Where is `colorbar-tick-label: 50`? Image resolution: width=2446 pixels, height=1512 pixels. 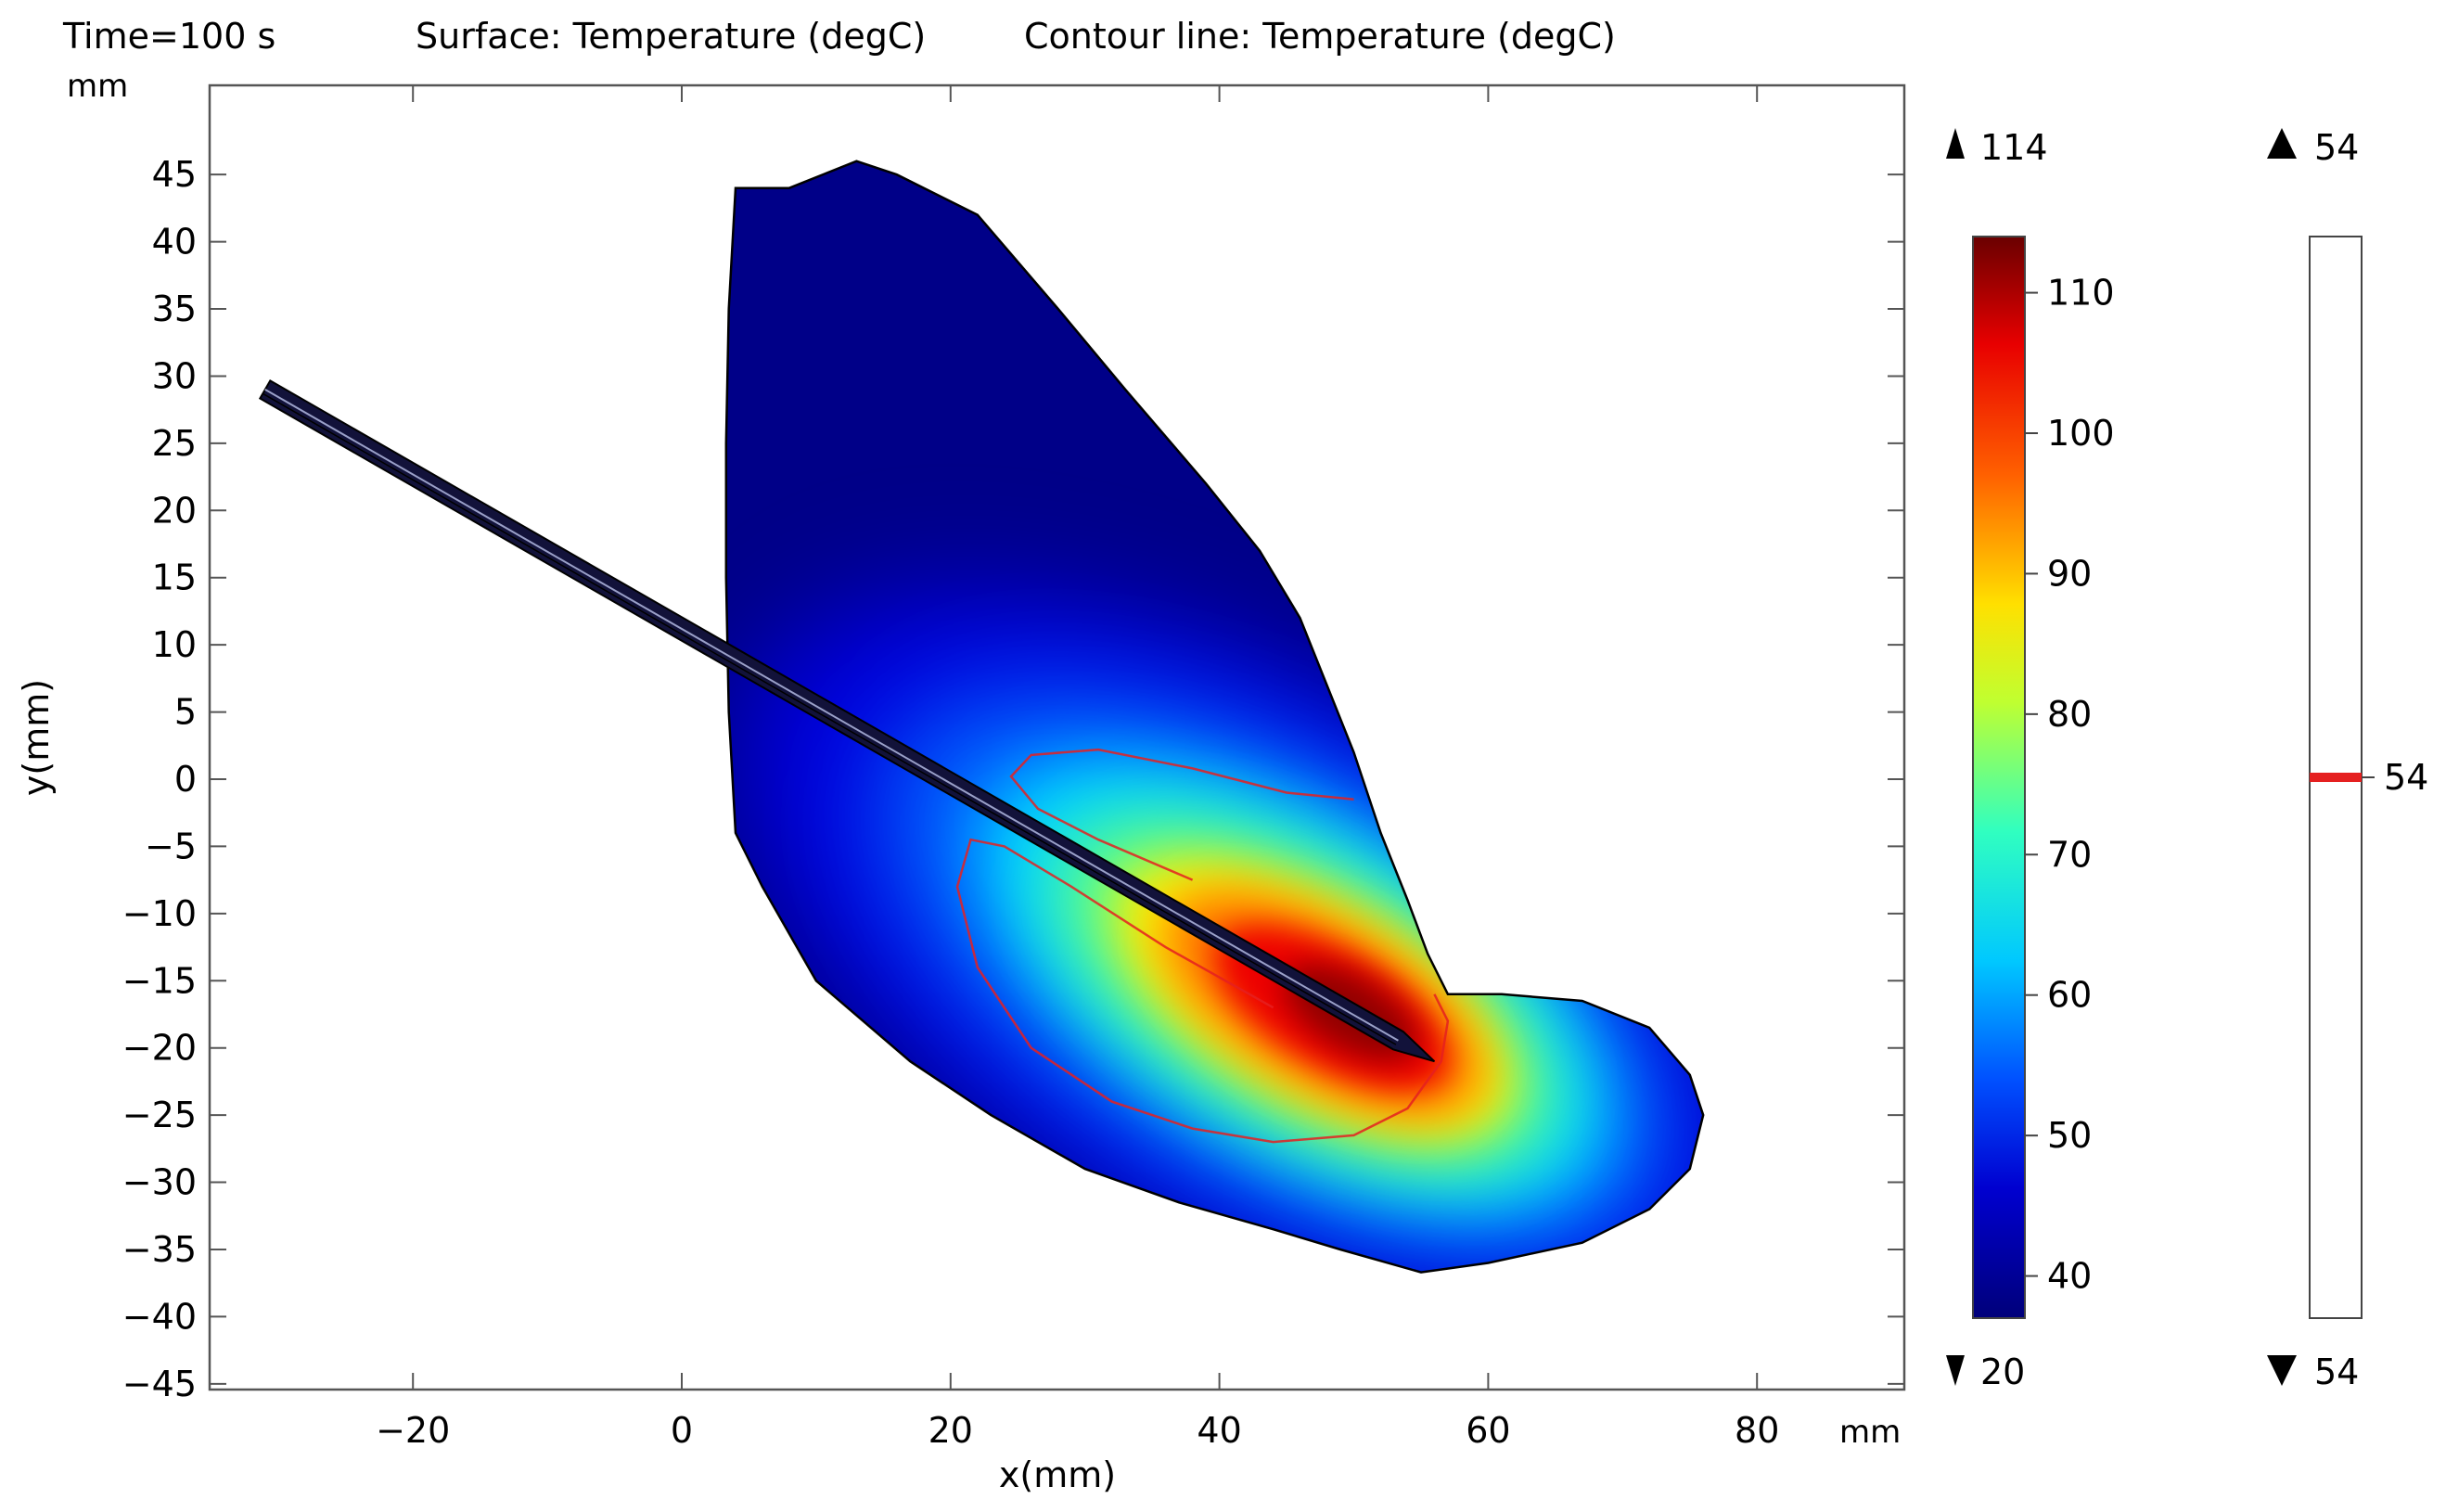 colorbar-tick-label: 50 is located at coordinates (2069, 1135).